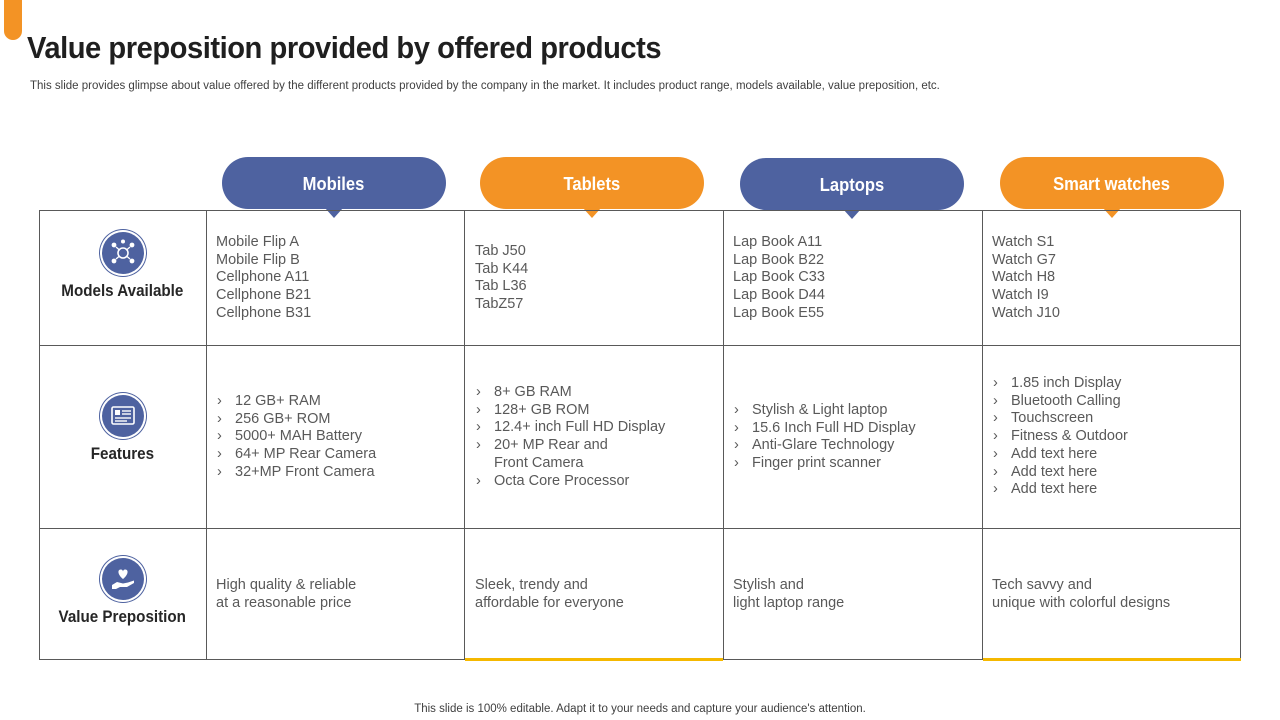  What do you see at coordinates (1020, 295) in the screenshot?
I see `list-item: Watch I9` at bounding box center [1020, 295].